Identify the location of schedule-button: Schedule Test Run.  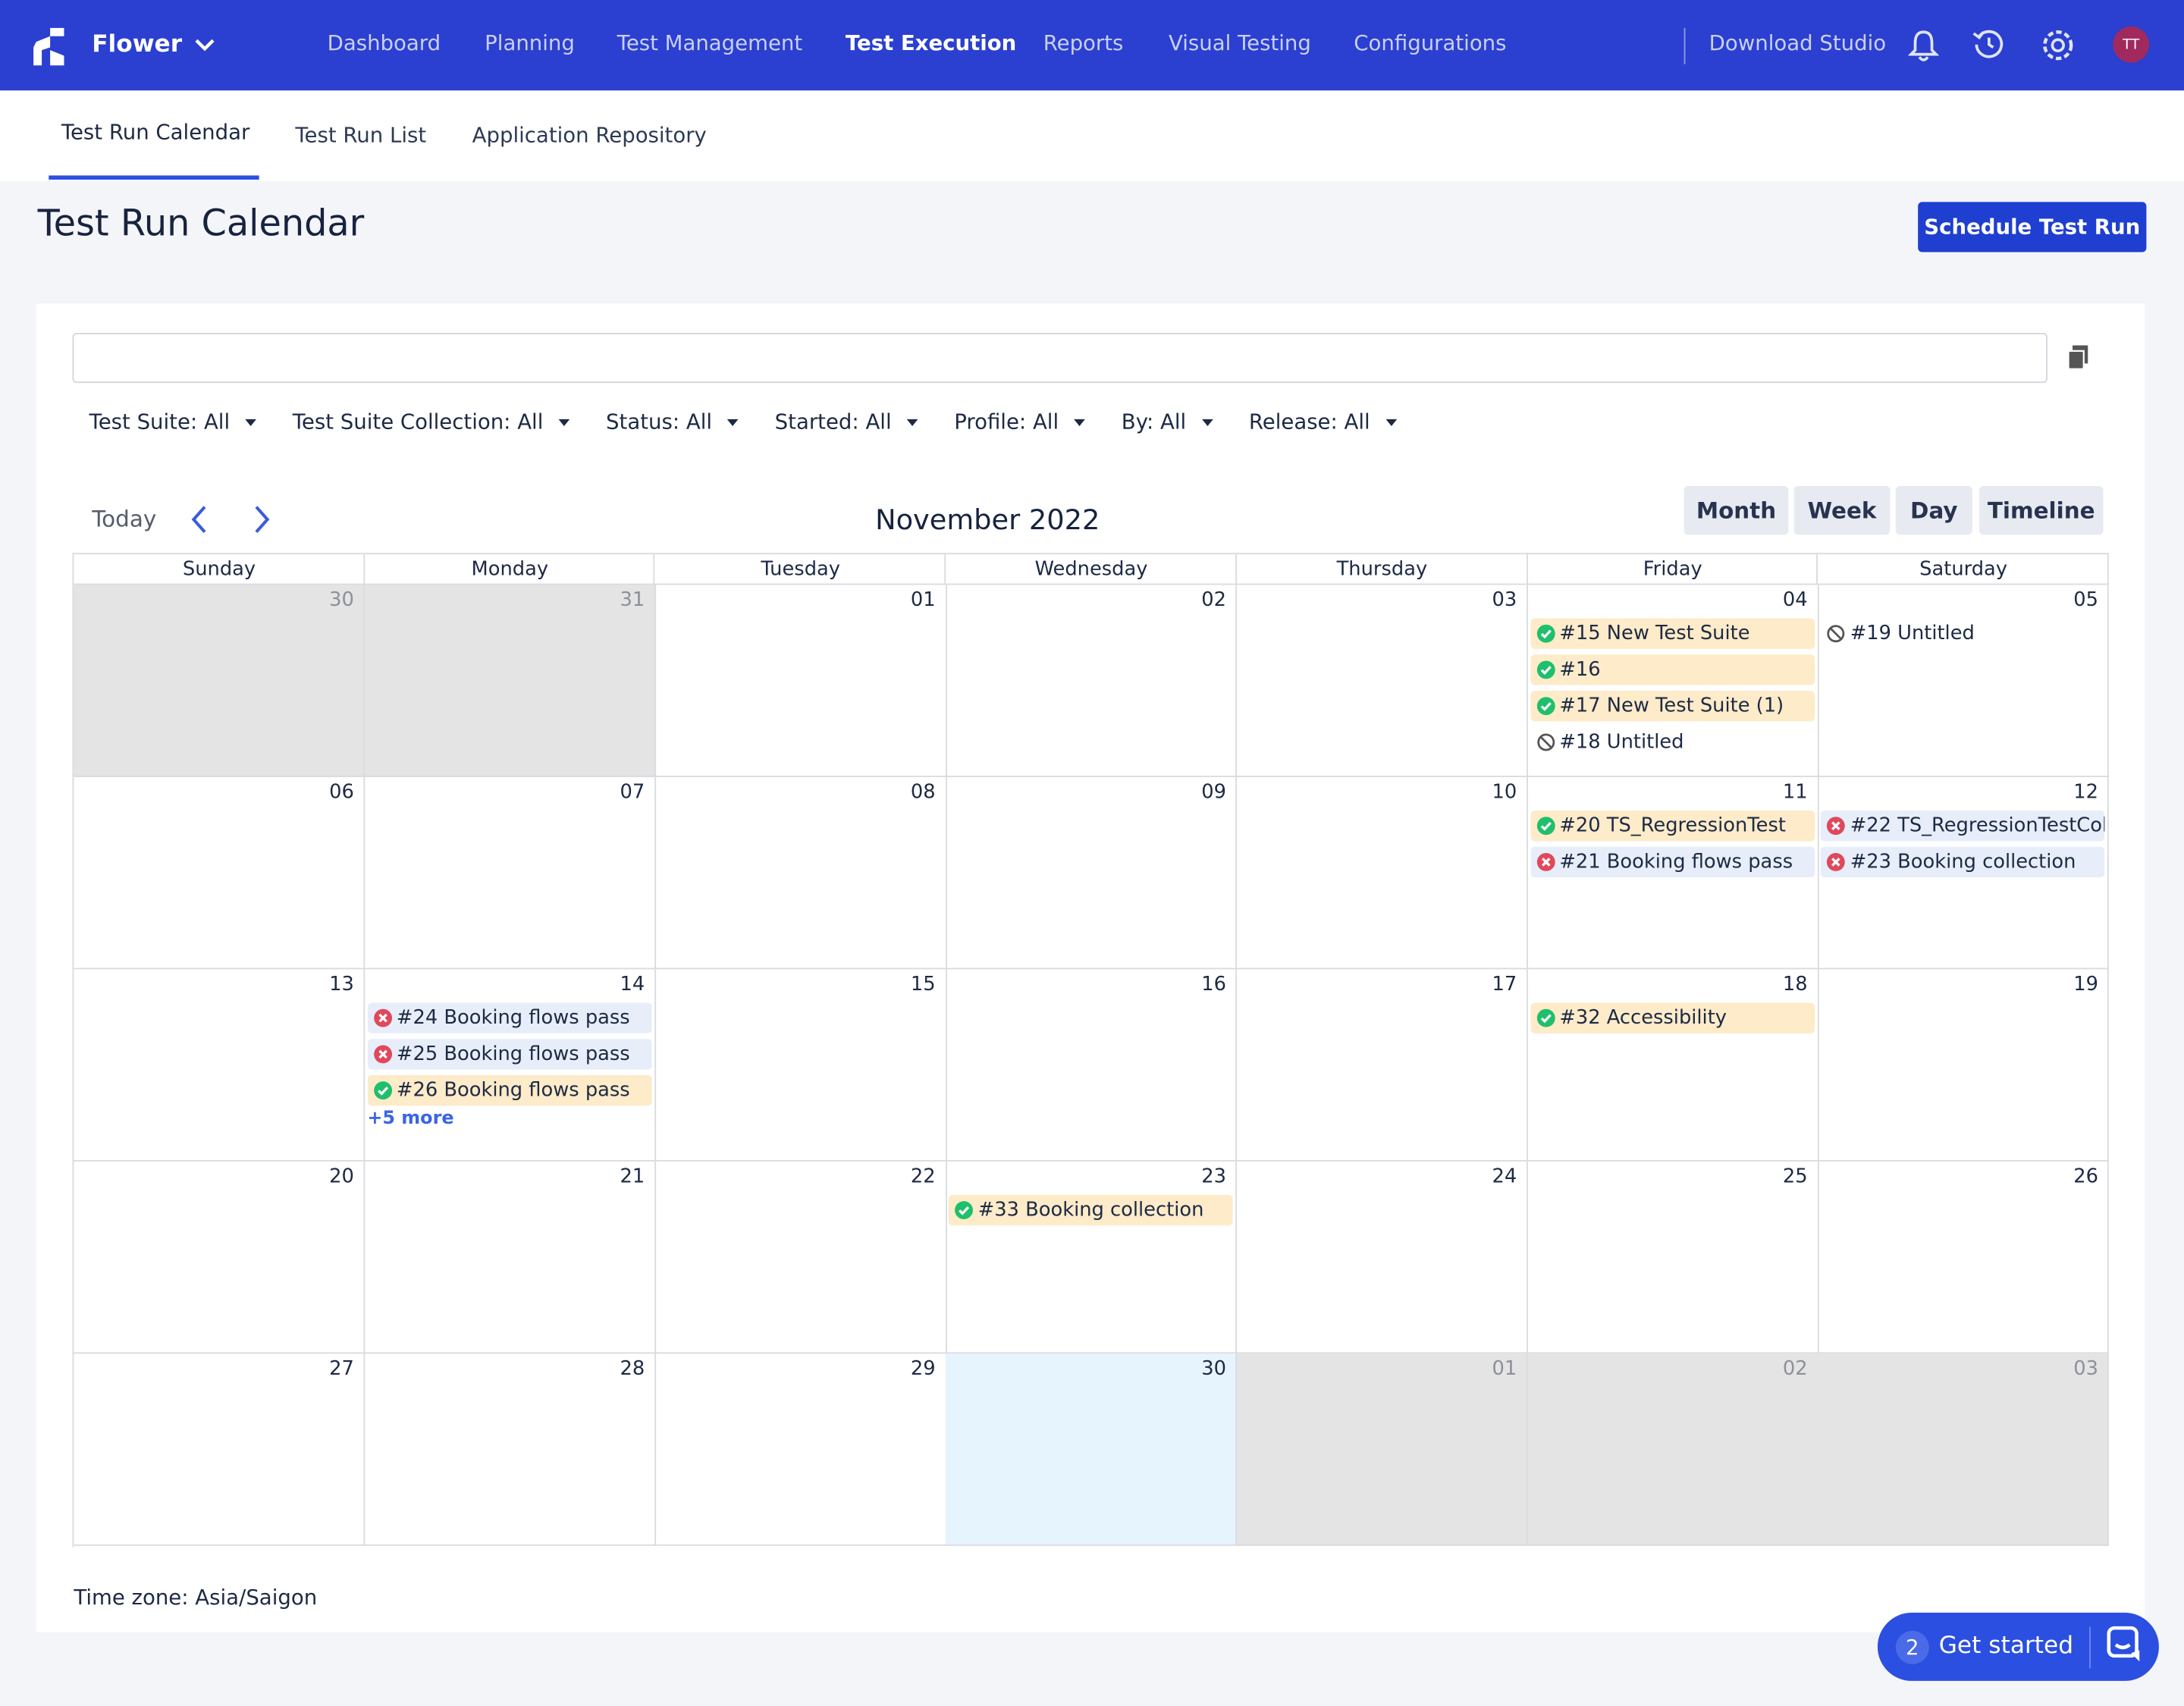
(2032, 227).